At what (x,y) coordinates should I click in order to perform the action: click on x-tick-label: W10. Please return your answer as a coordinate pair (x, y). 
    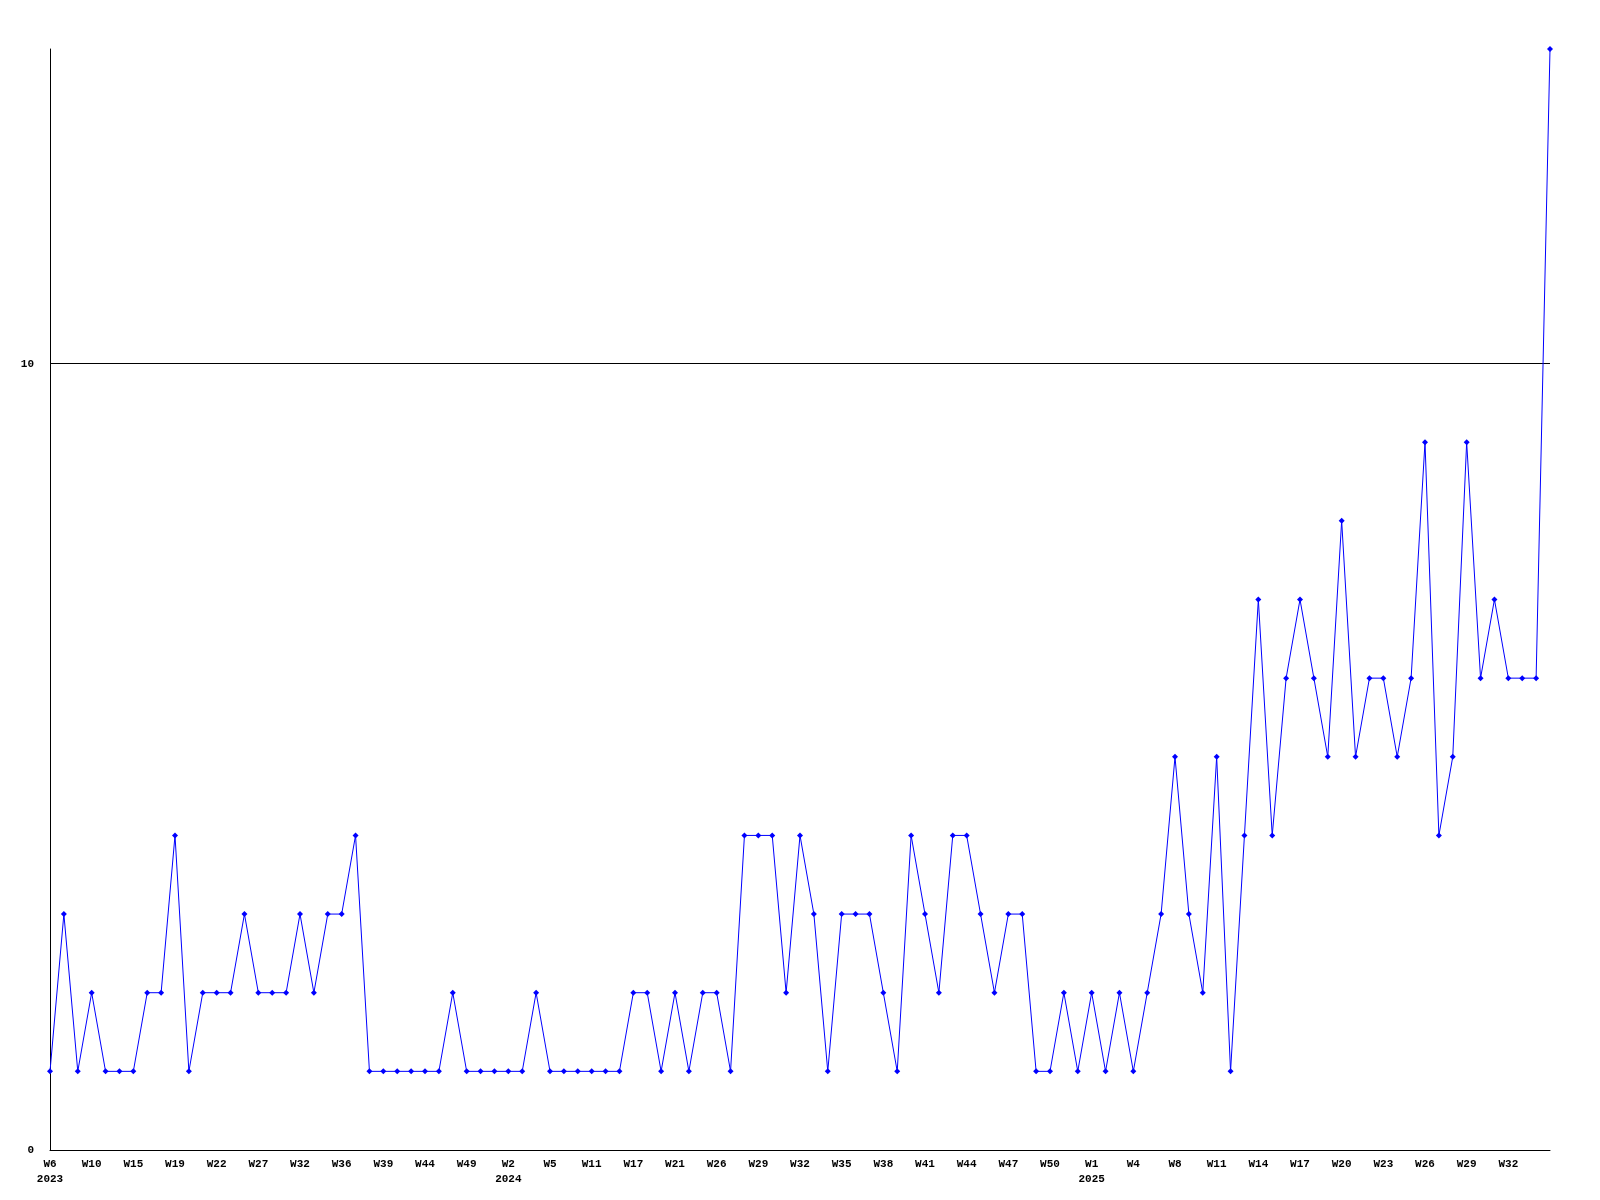
    Looking at the image, I should click on (91, 1163).